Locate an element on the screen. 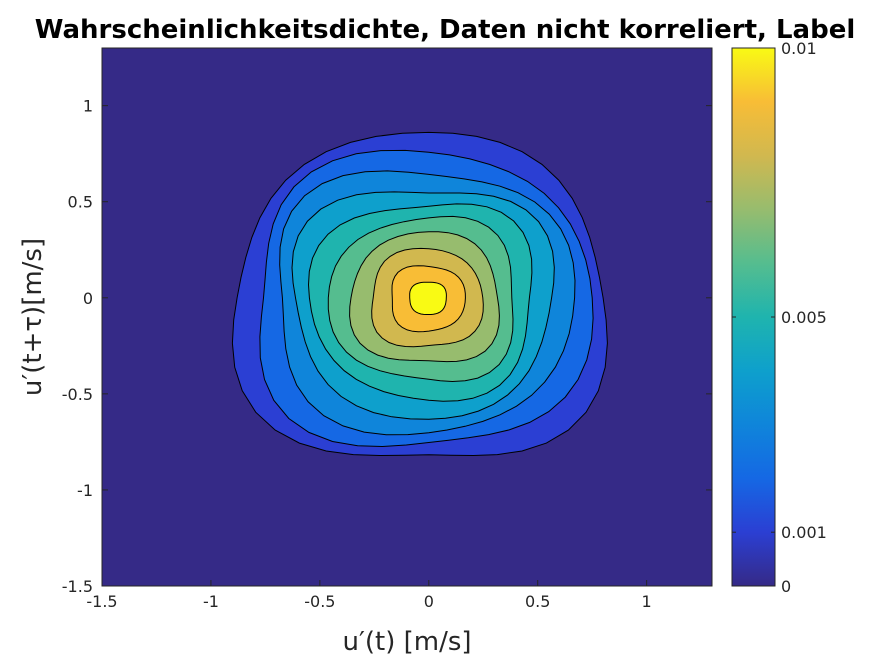 This screenshot has width=891, height=659. y-tick-label: 0 is located at coordinates (88, 298).